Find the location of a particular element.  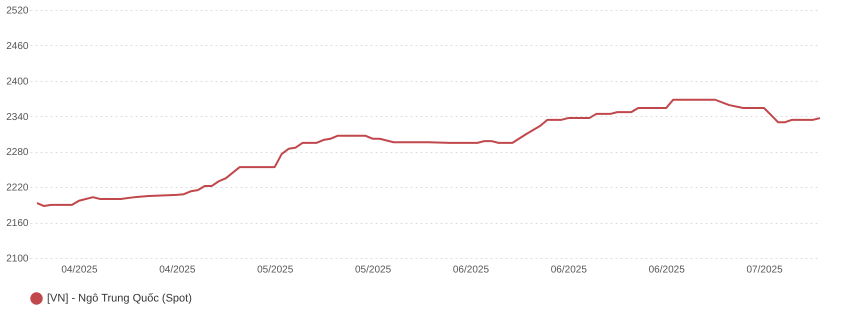

y-tick-label: 2400 is located at coordinates (17, 82).